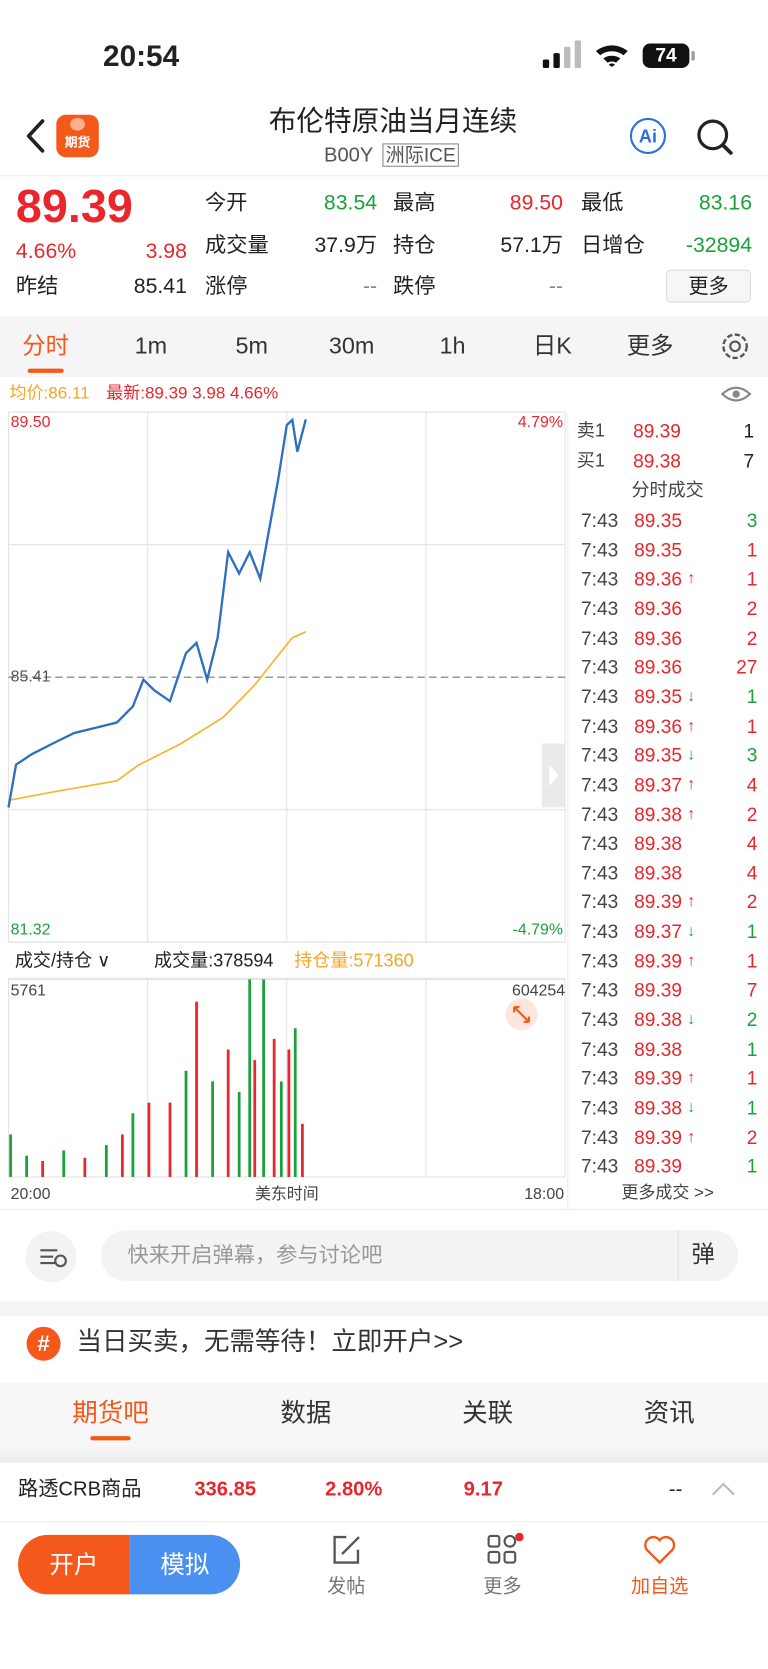  Describe the element at coordinates (237, 245) in the screenshot. I see `field-label: 成交量` at that location.